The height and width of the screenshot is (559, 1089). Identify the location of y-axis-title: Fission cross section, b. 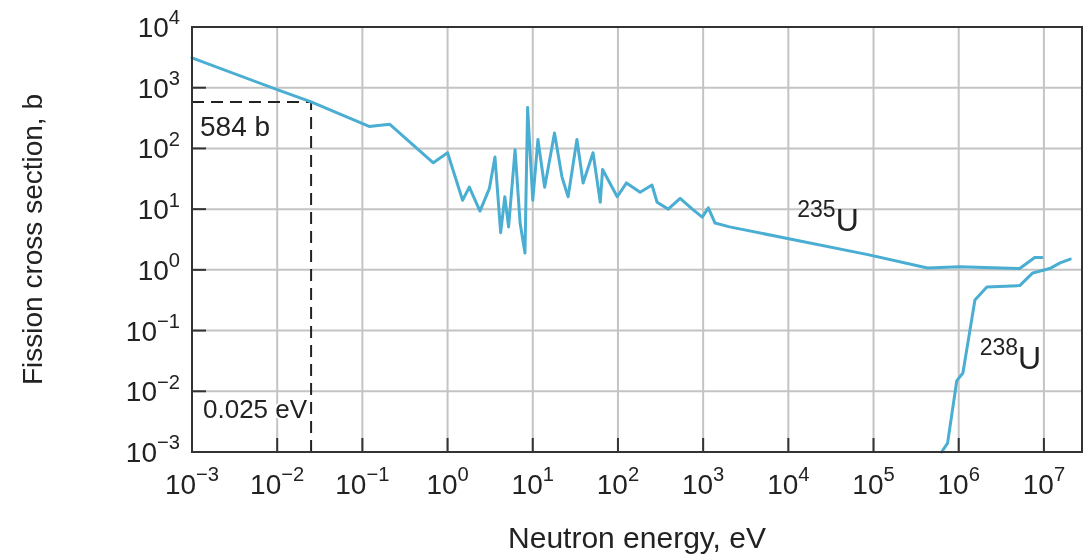
(32, 239).